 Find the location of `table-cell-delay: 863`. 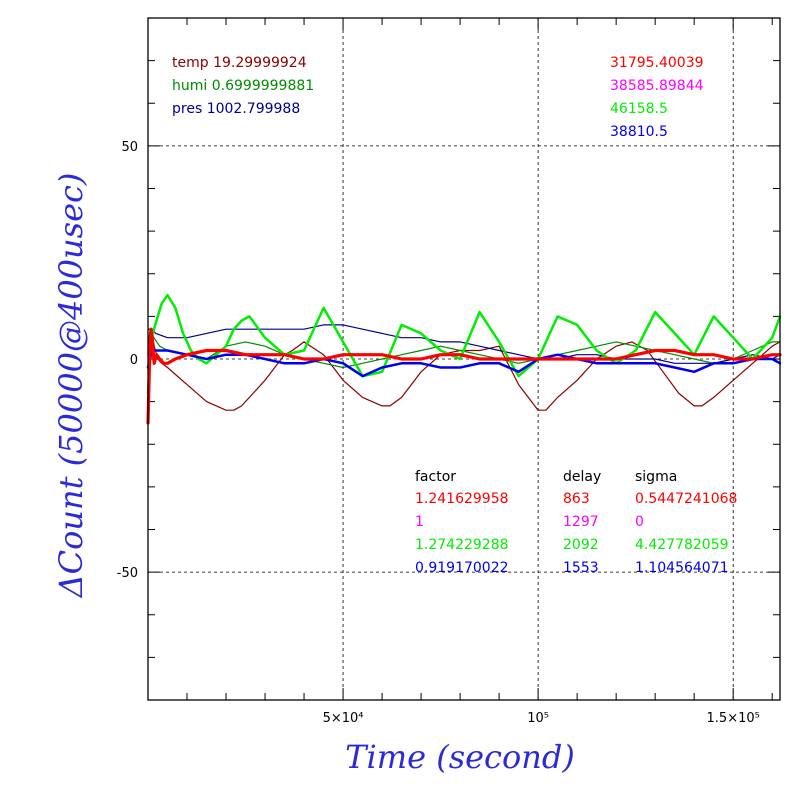

table-cell-delay: 863 is located at coordinates (576, 499).